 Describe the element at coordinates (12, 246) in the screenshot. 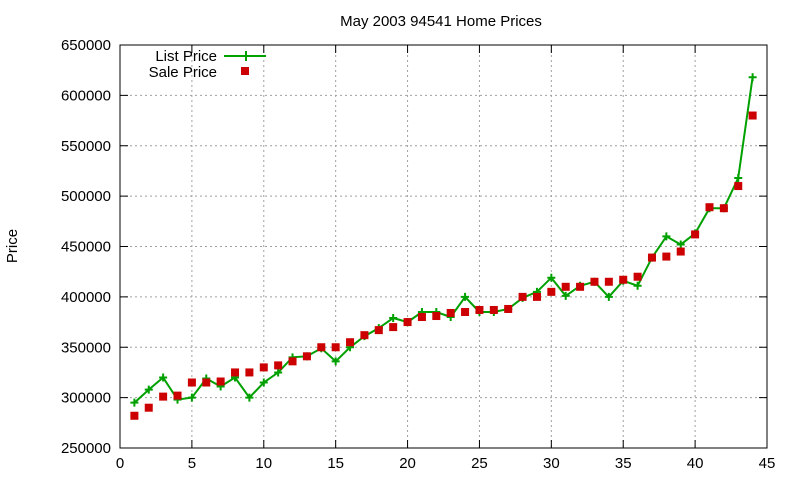

I see `y-axis-label: Price` at that location.